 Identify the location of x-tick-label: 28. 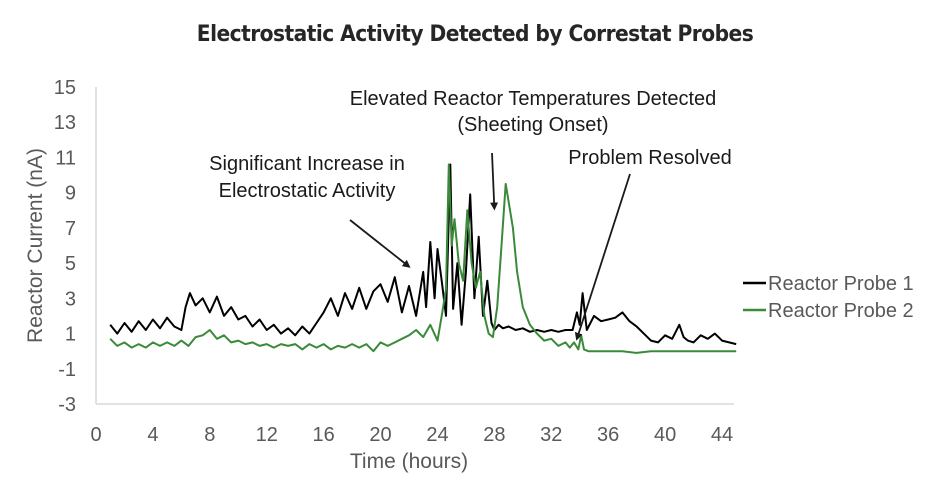
(494, 435).